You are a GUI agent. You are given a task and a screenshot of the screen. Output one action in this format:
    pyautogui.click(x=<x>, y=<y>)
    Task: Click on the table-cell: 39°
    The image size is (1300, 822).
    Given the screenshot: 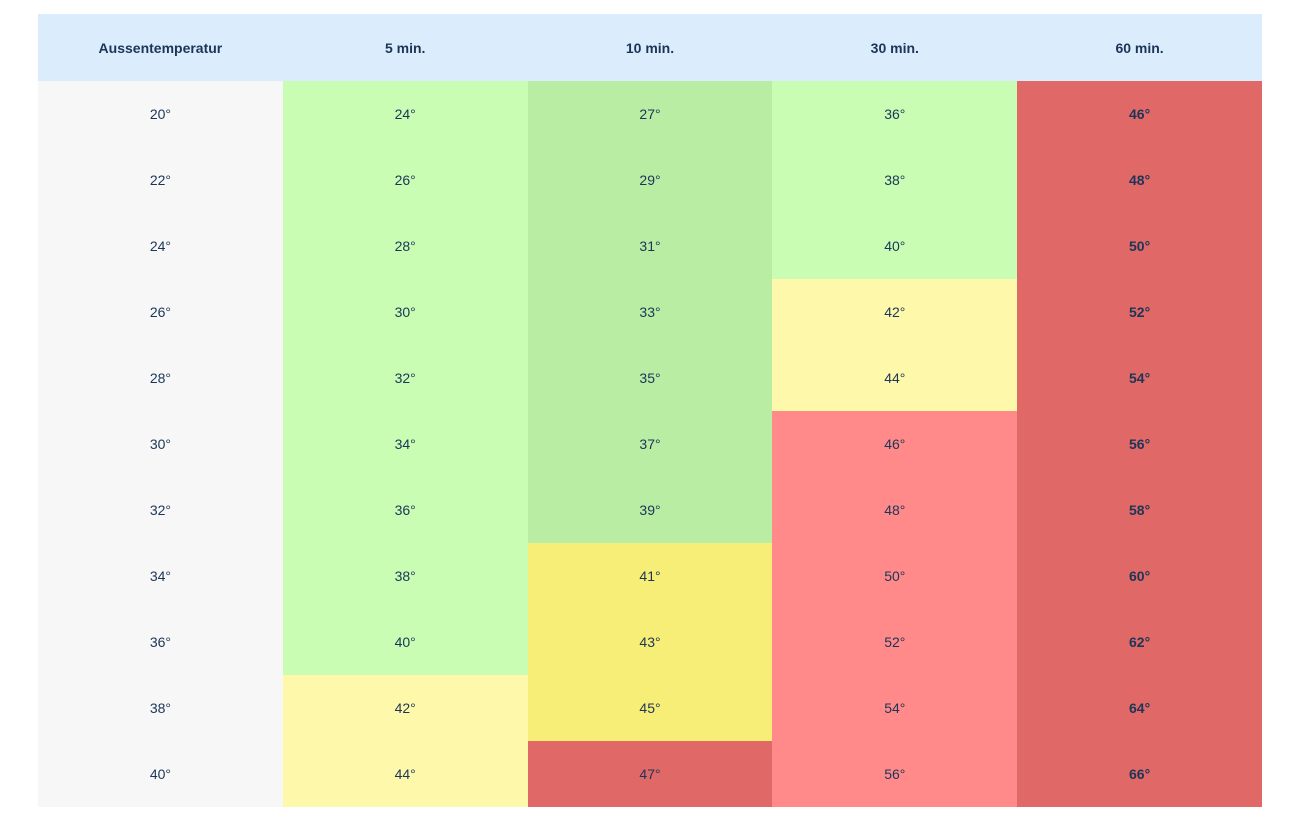 What is the action you would take?
    pyautogui.click(x=650, y=510)
    